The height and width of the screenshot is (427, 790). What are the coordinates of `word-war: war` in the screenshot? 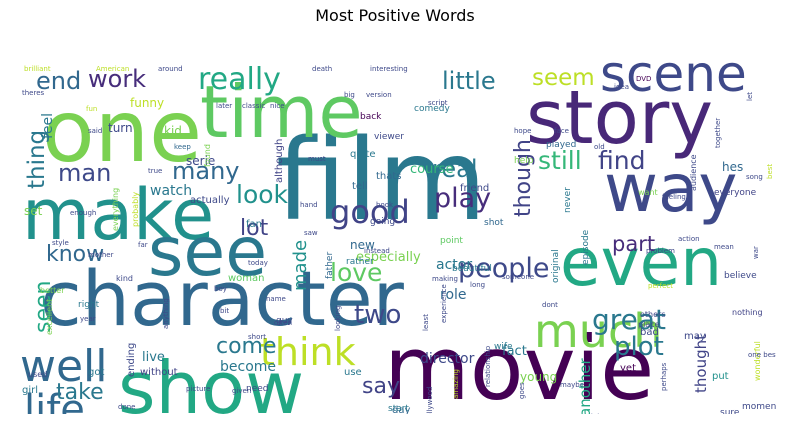 It's located at (756, 252).